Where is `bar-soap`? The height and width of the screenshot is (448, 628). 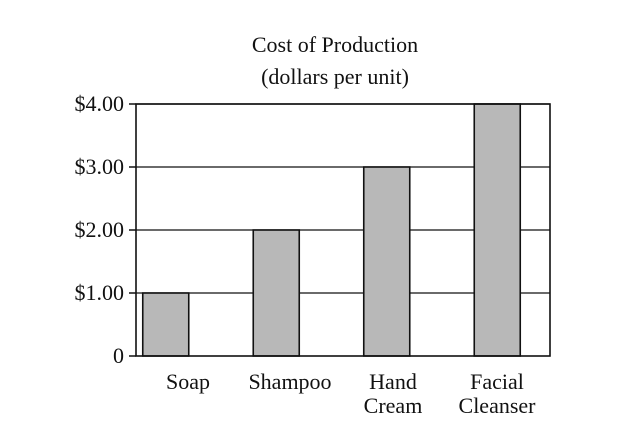 bar-soap is located at coordinates (165, 324).